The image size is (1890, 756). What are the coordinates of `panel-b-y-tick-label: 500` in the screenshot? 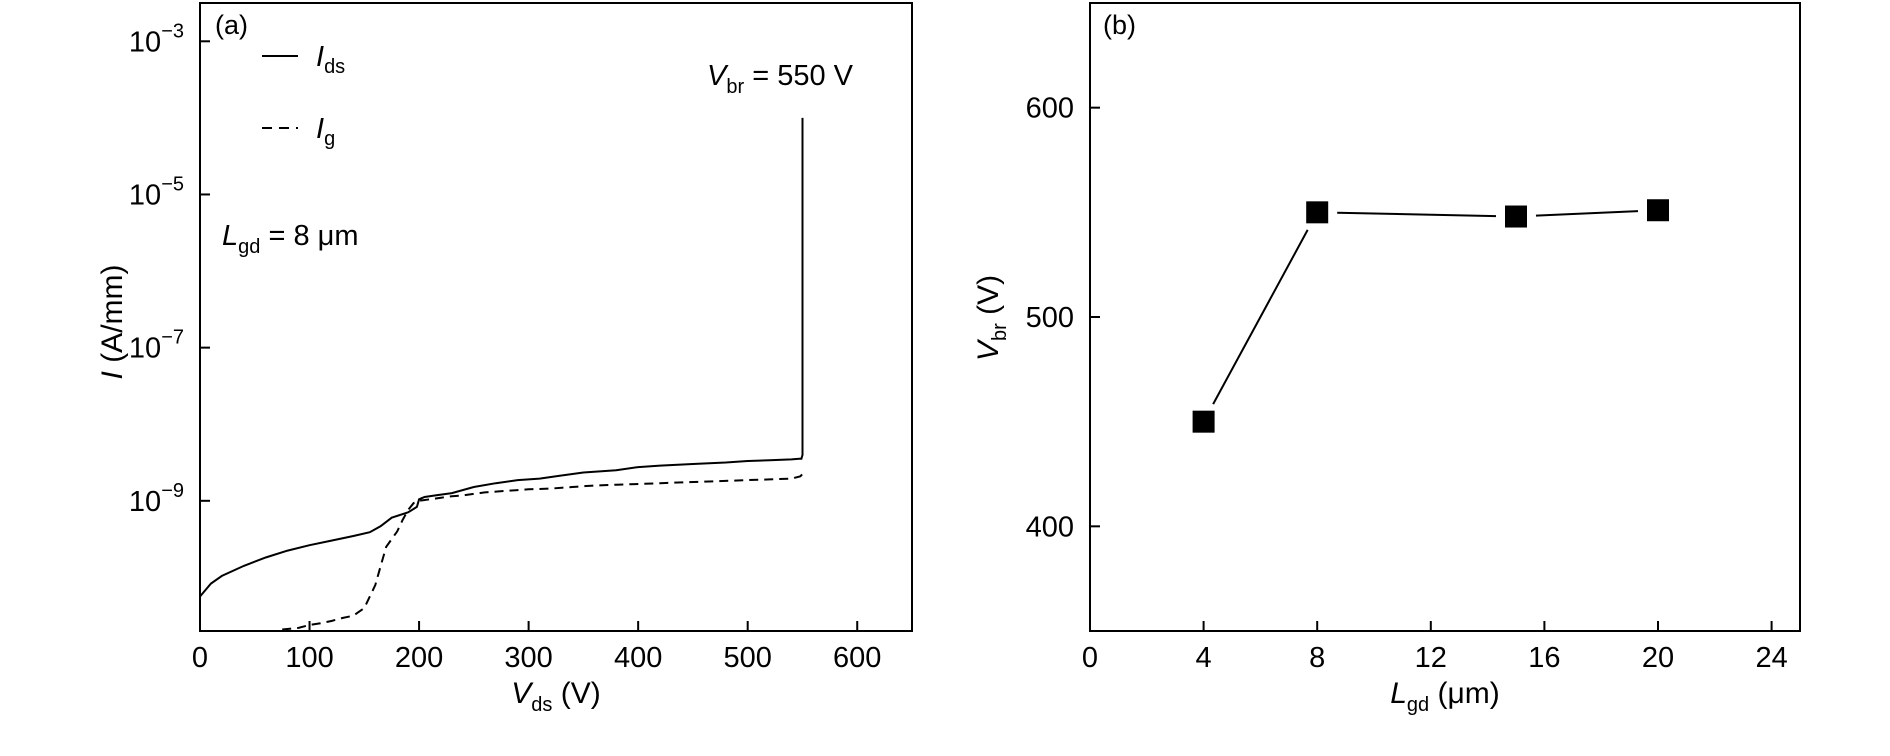 It's located at (1050, 318).